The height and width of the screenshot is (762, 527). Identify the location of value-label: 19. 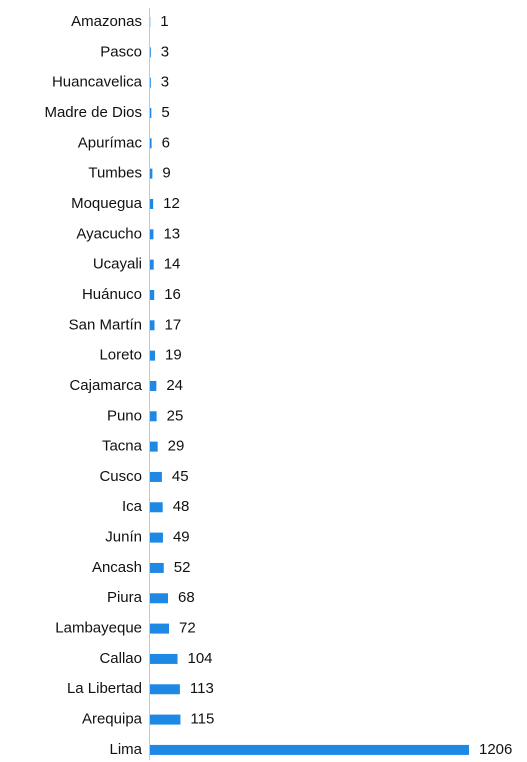
(173, 355).